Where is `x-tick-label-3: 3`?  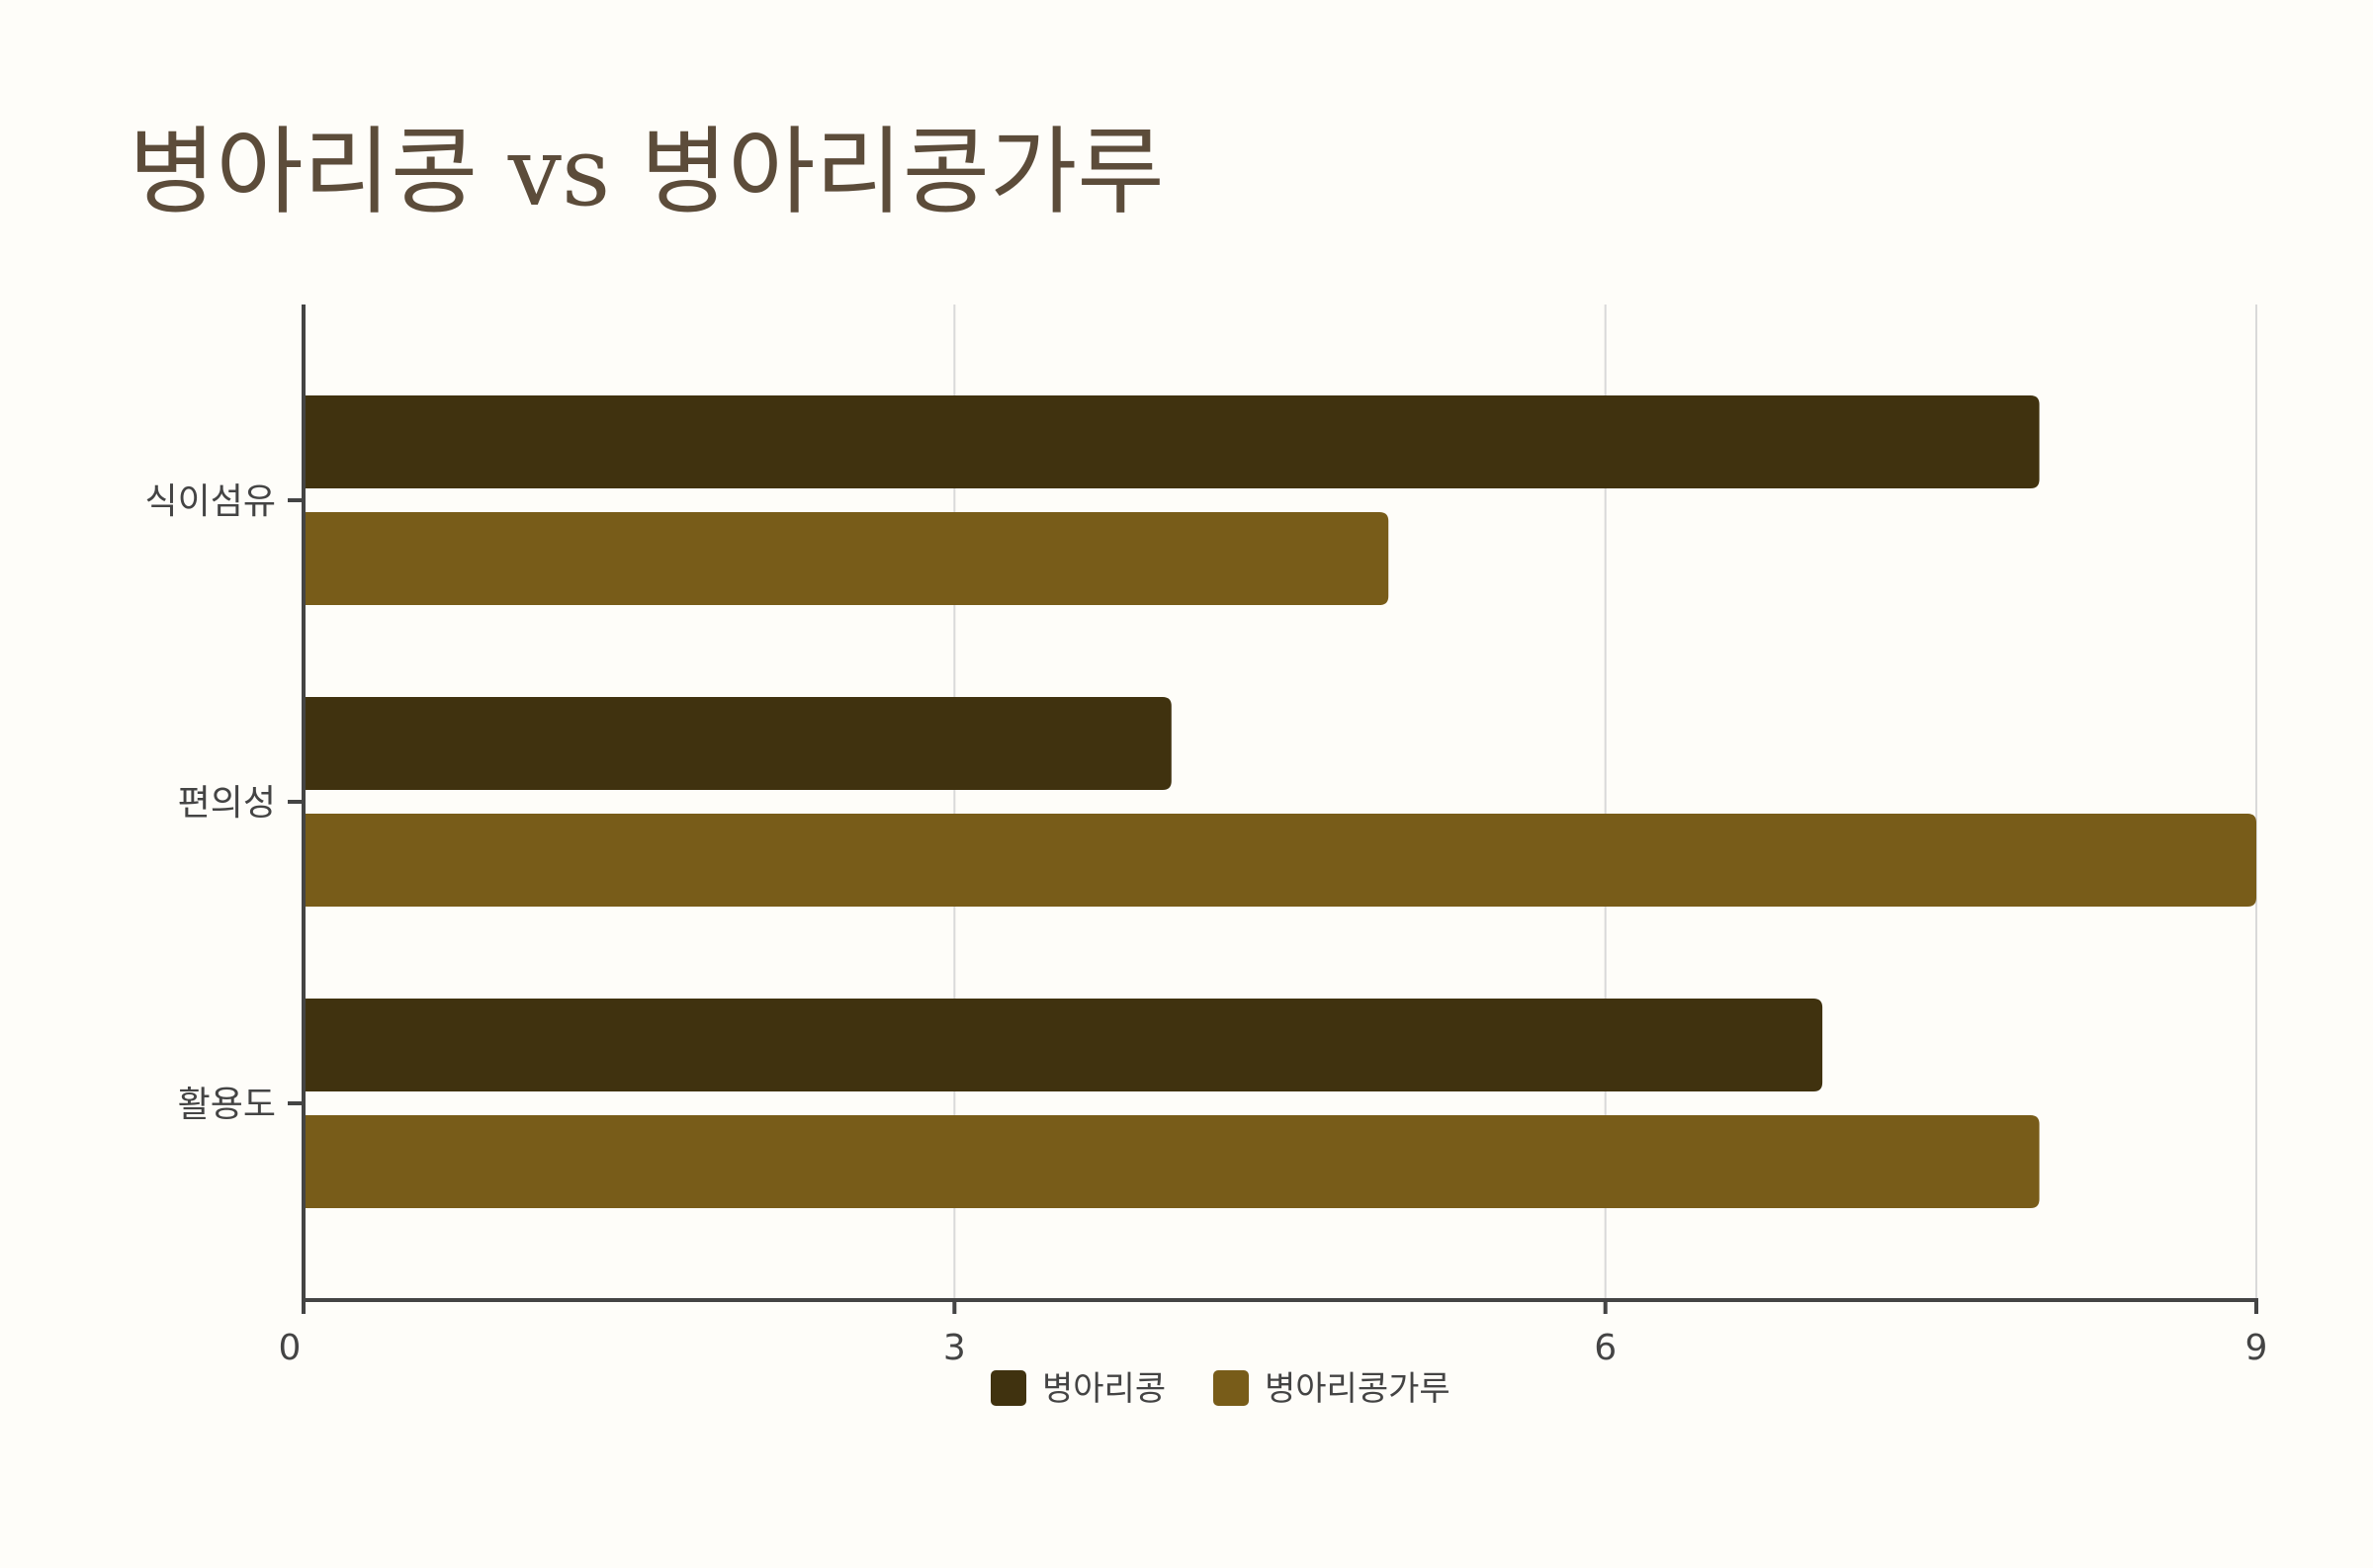
x-tick-label-3: 3 is located at coordinates (954, 1348).